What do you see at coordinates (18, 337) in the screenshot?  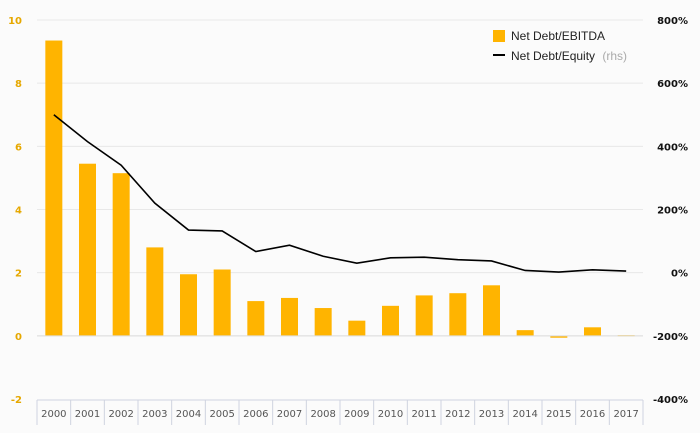 I see `left-tick-label: 0` at bounding box center [18, 337].